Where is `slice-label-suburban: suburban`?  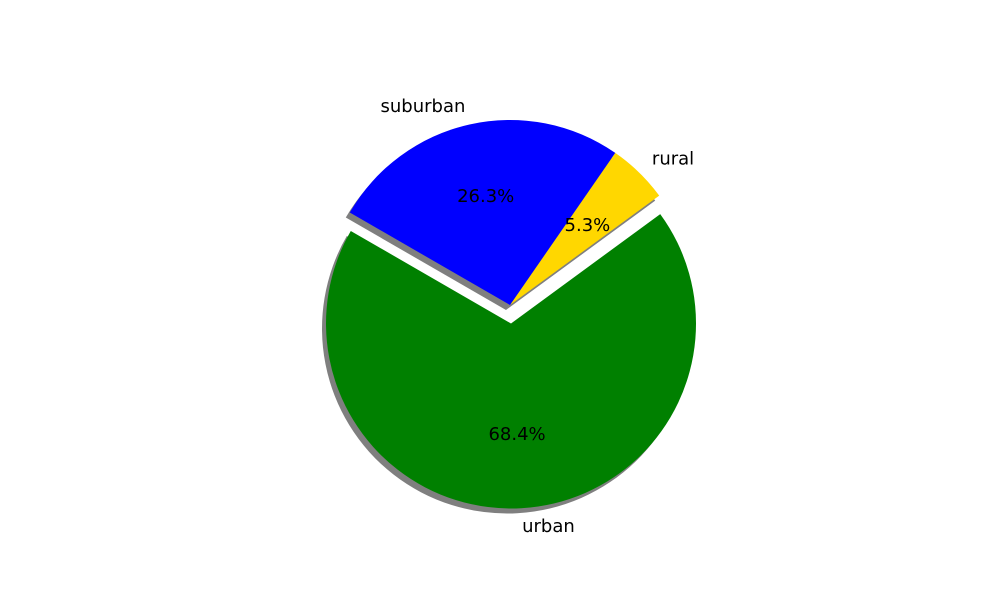 slice-label-suburban: suburban is located at coordinates (423, 106).